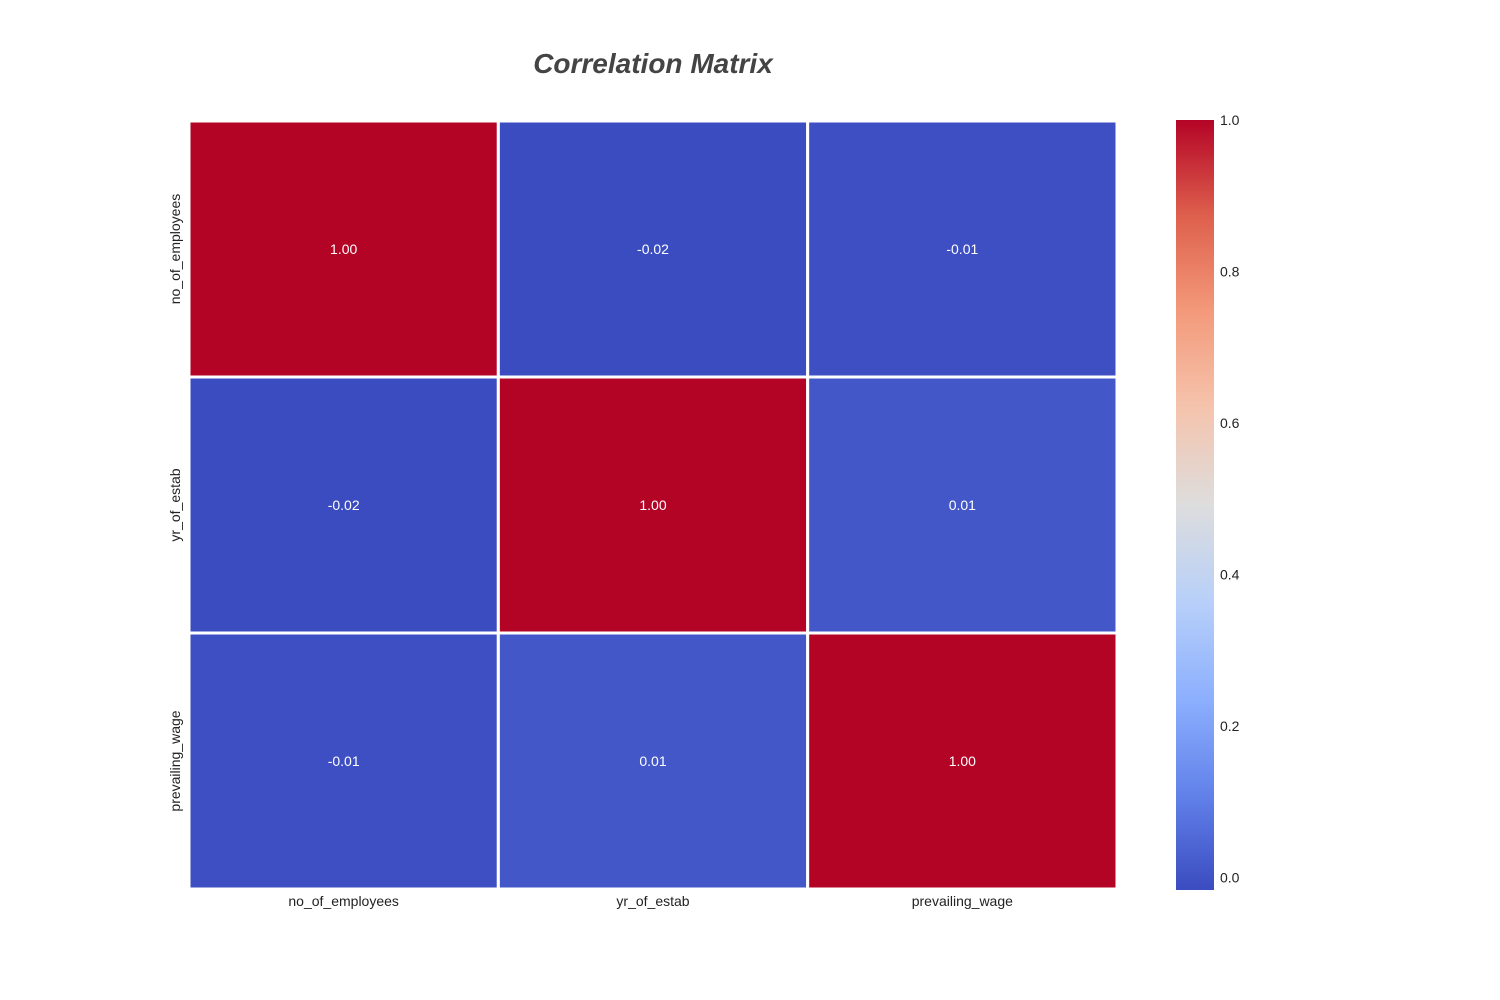  I want to click on y-tick-label: yr_of_estab, so click(175, 504).